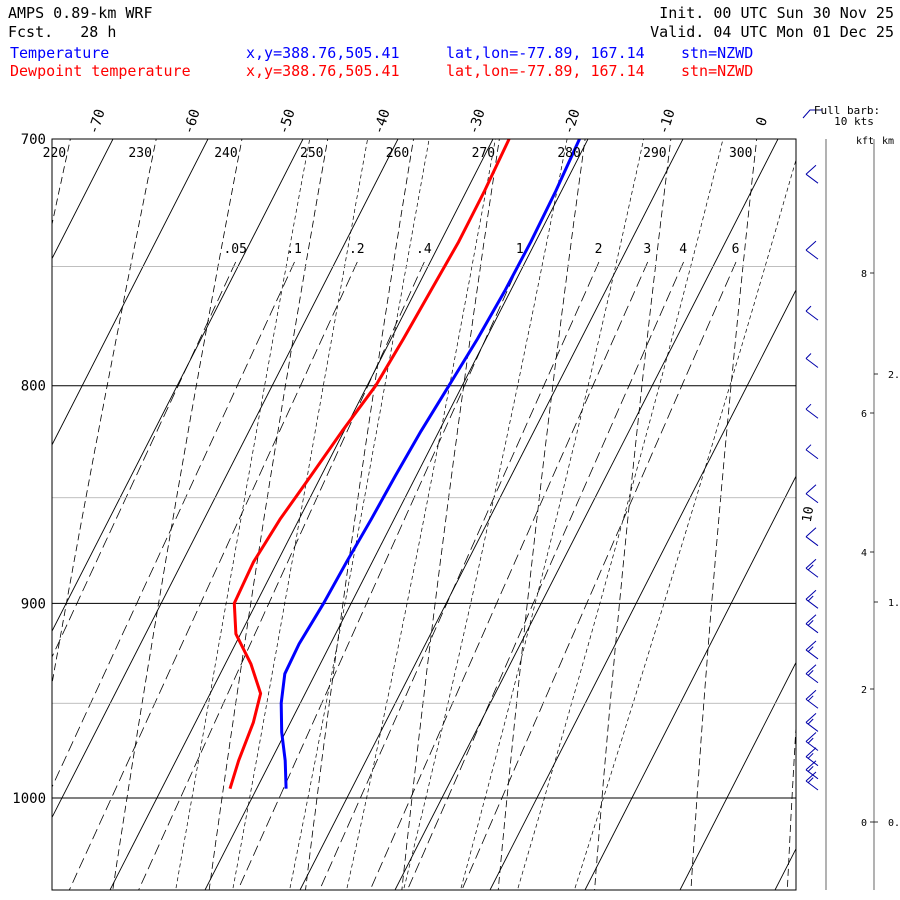 This screenshot has width=900, height=900. Describe the element at coordinates (520, 249) in the screenshot. I see `mixing-ratio-label: 1` at that location.